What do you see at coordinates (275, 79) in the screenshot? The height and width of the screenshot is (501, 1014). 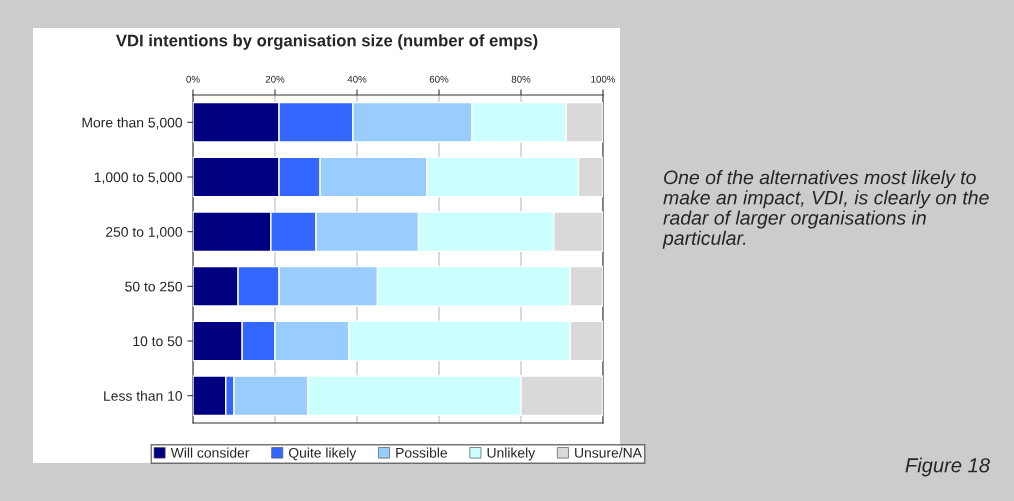 I see `x-tick-label: 20%` at bounding box center [275, 79].